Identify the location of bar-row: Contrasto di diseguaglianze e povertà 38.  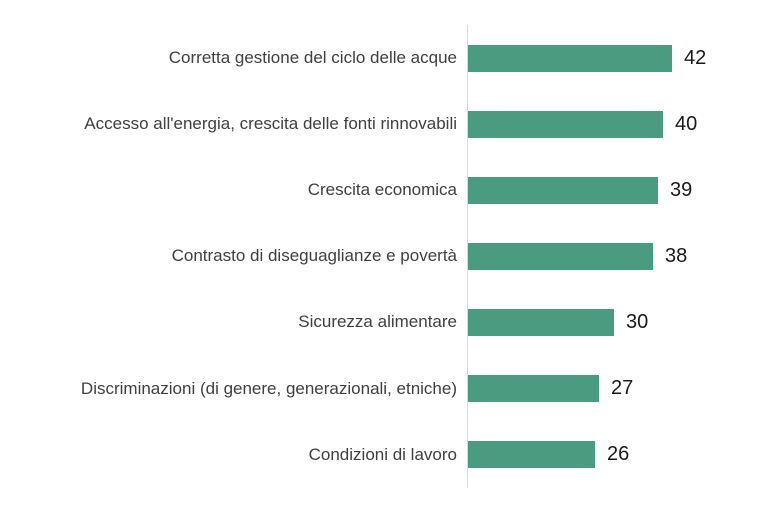
(390, 256).